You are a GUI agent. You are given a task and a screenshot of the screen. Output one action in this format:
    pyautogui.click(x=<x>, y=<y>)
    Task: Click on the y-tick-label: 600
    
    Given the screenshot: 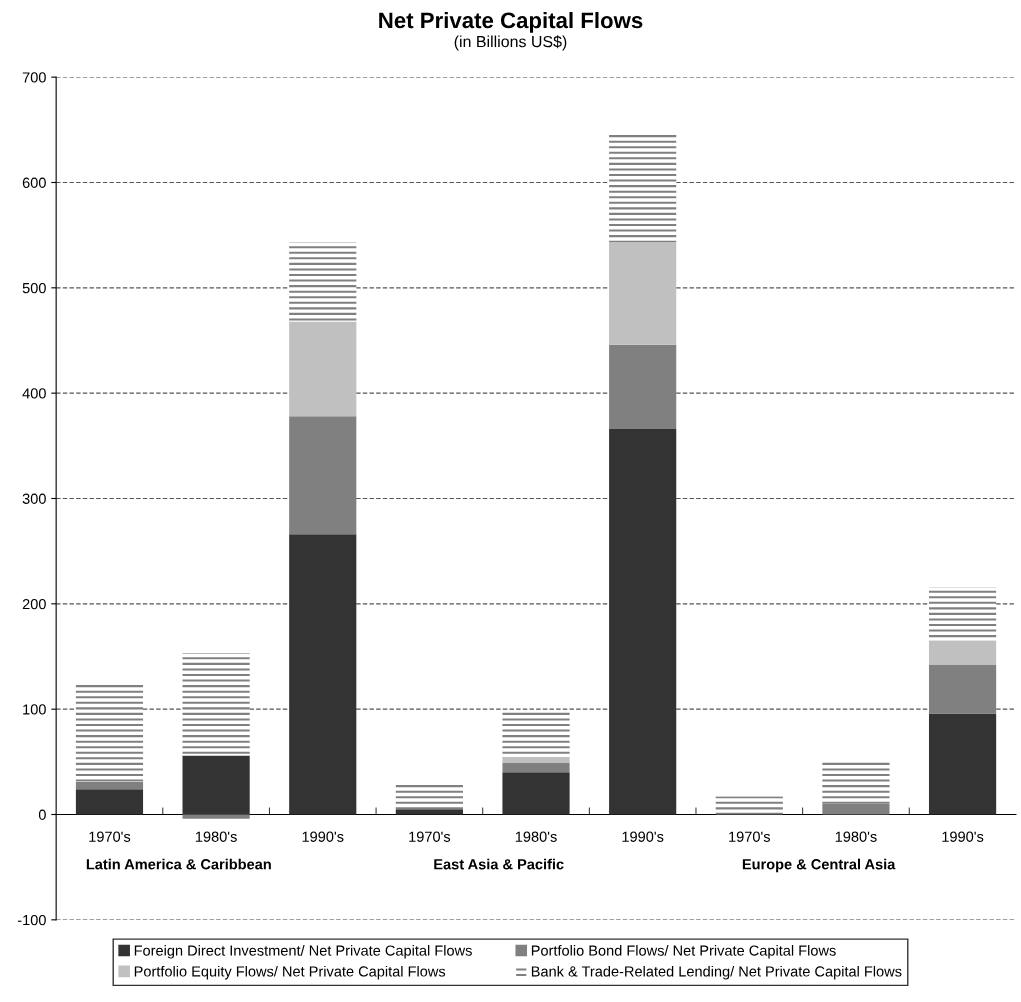 What is the action you would take?
    pyautogui.click(x=34, y=182)
    